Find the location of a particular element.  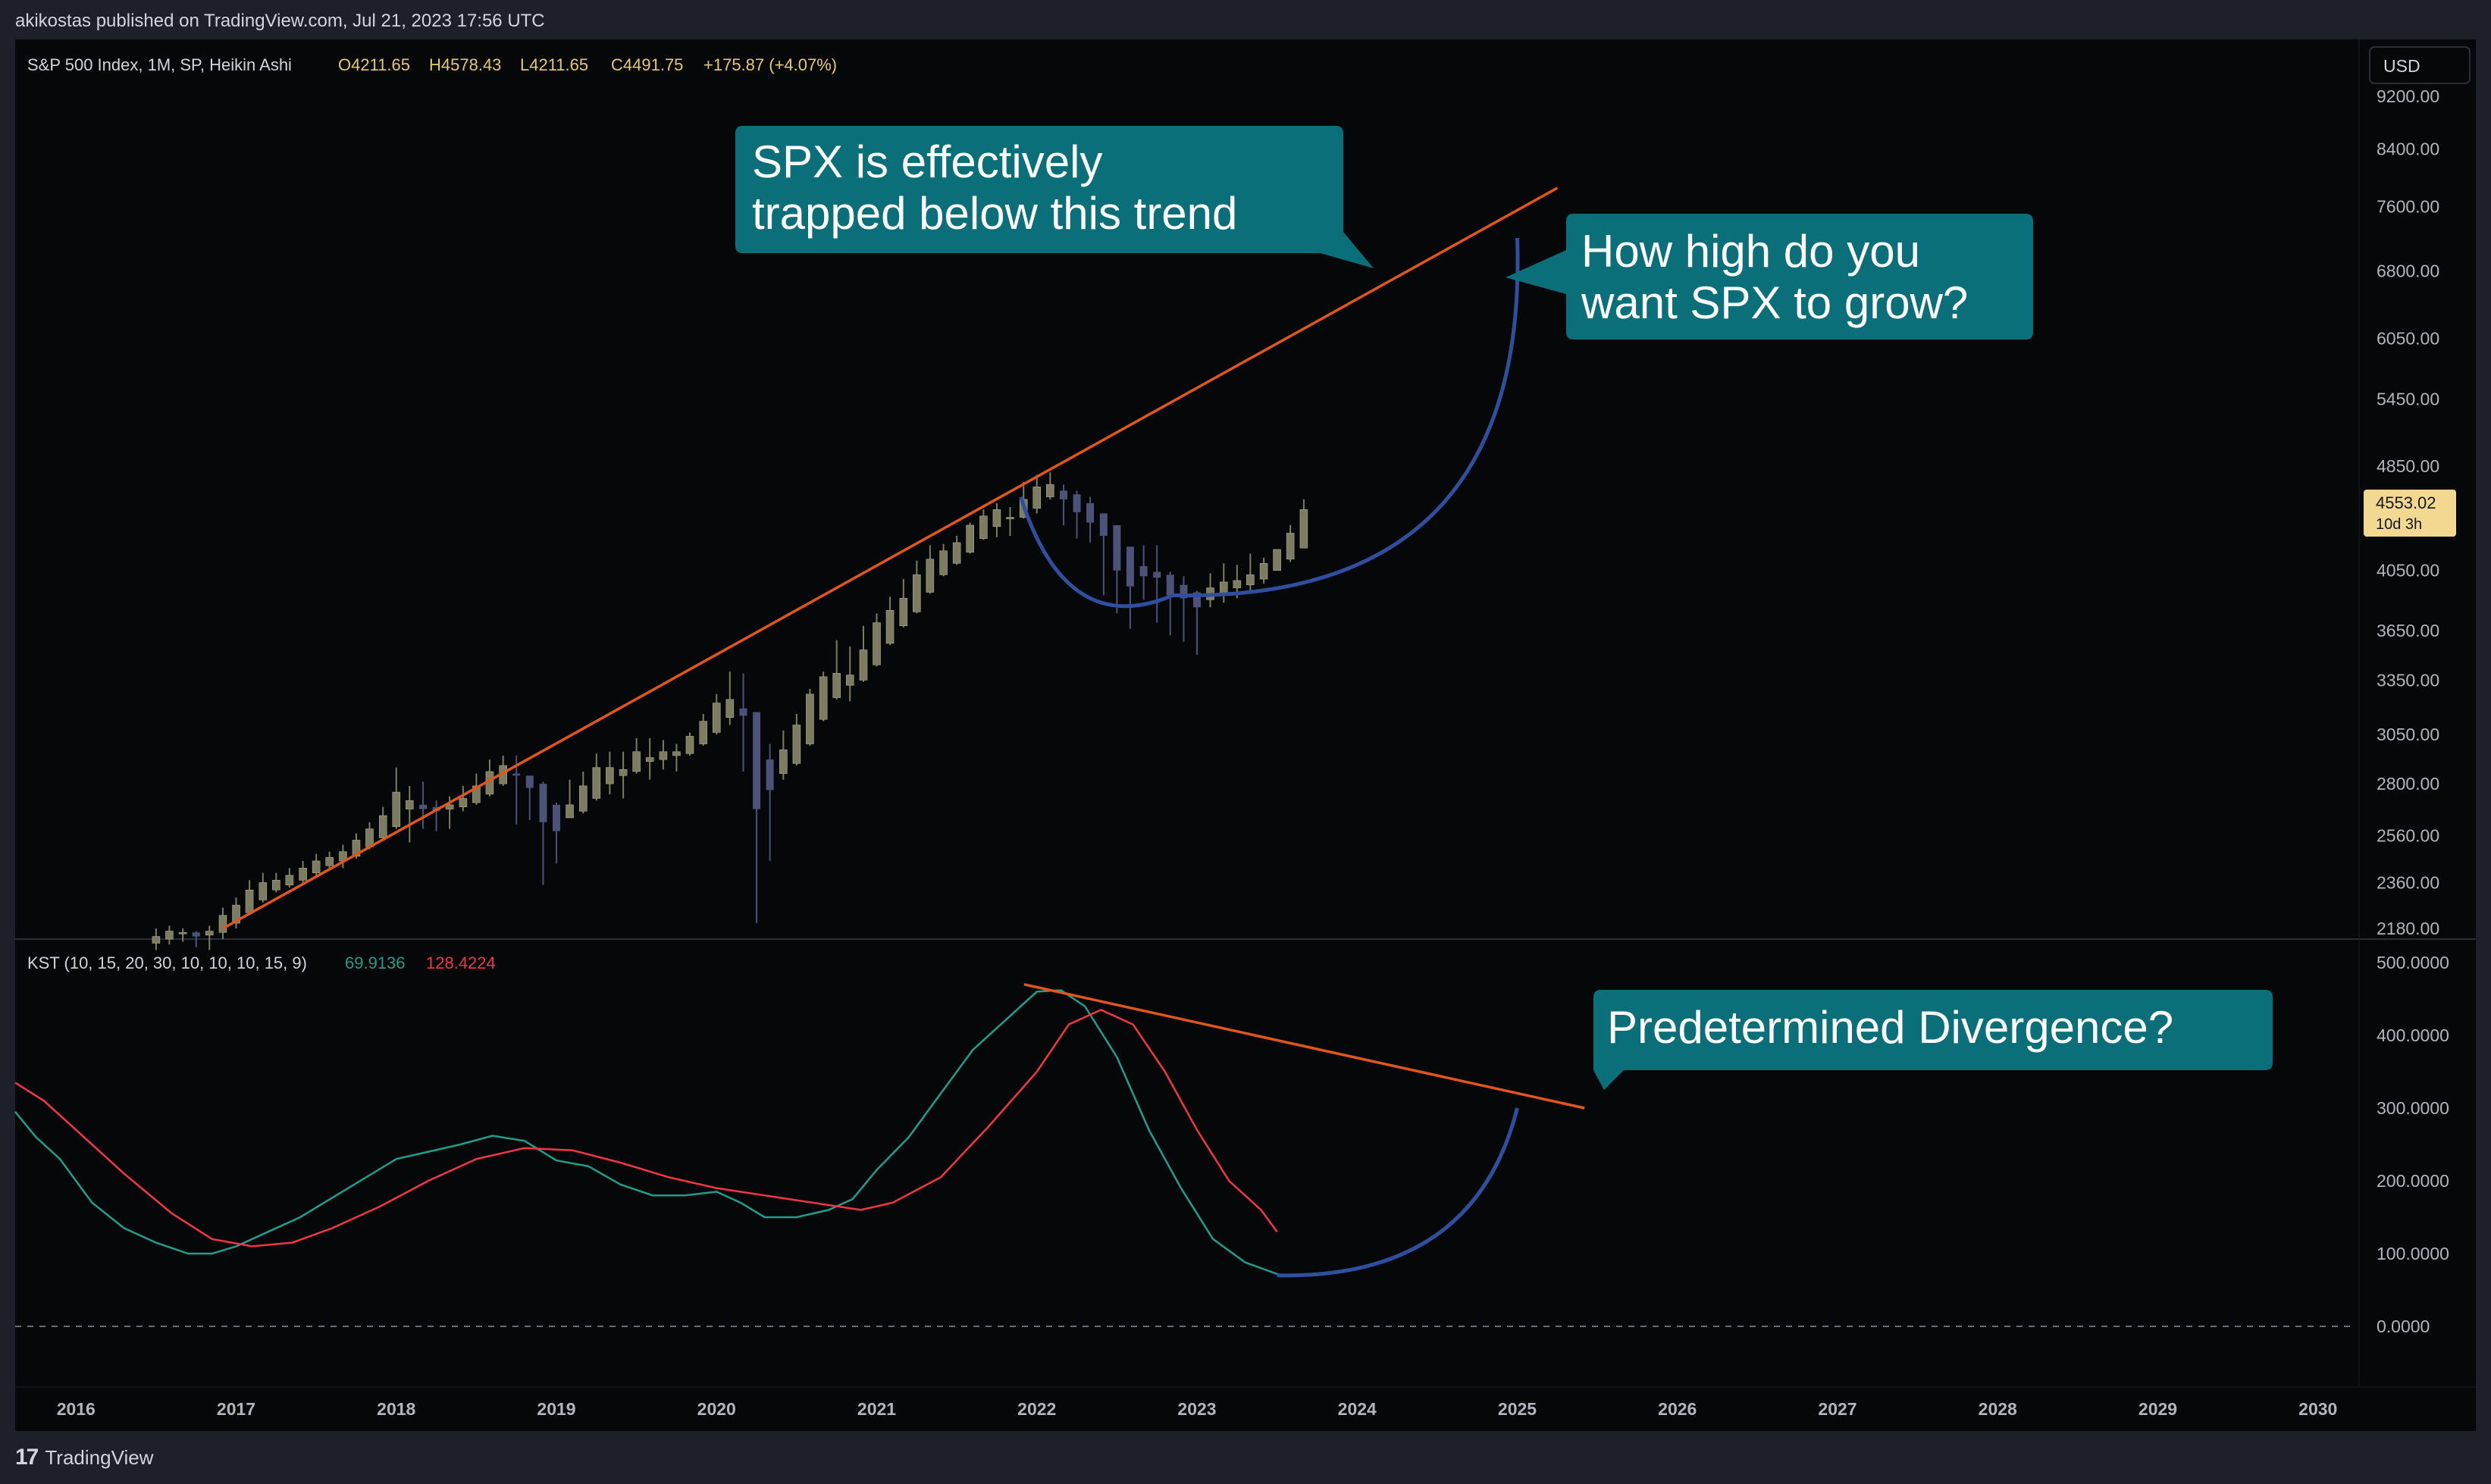

trend-callout-line-1: SPX is effectively is located at coordinates (927, 161).